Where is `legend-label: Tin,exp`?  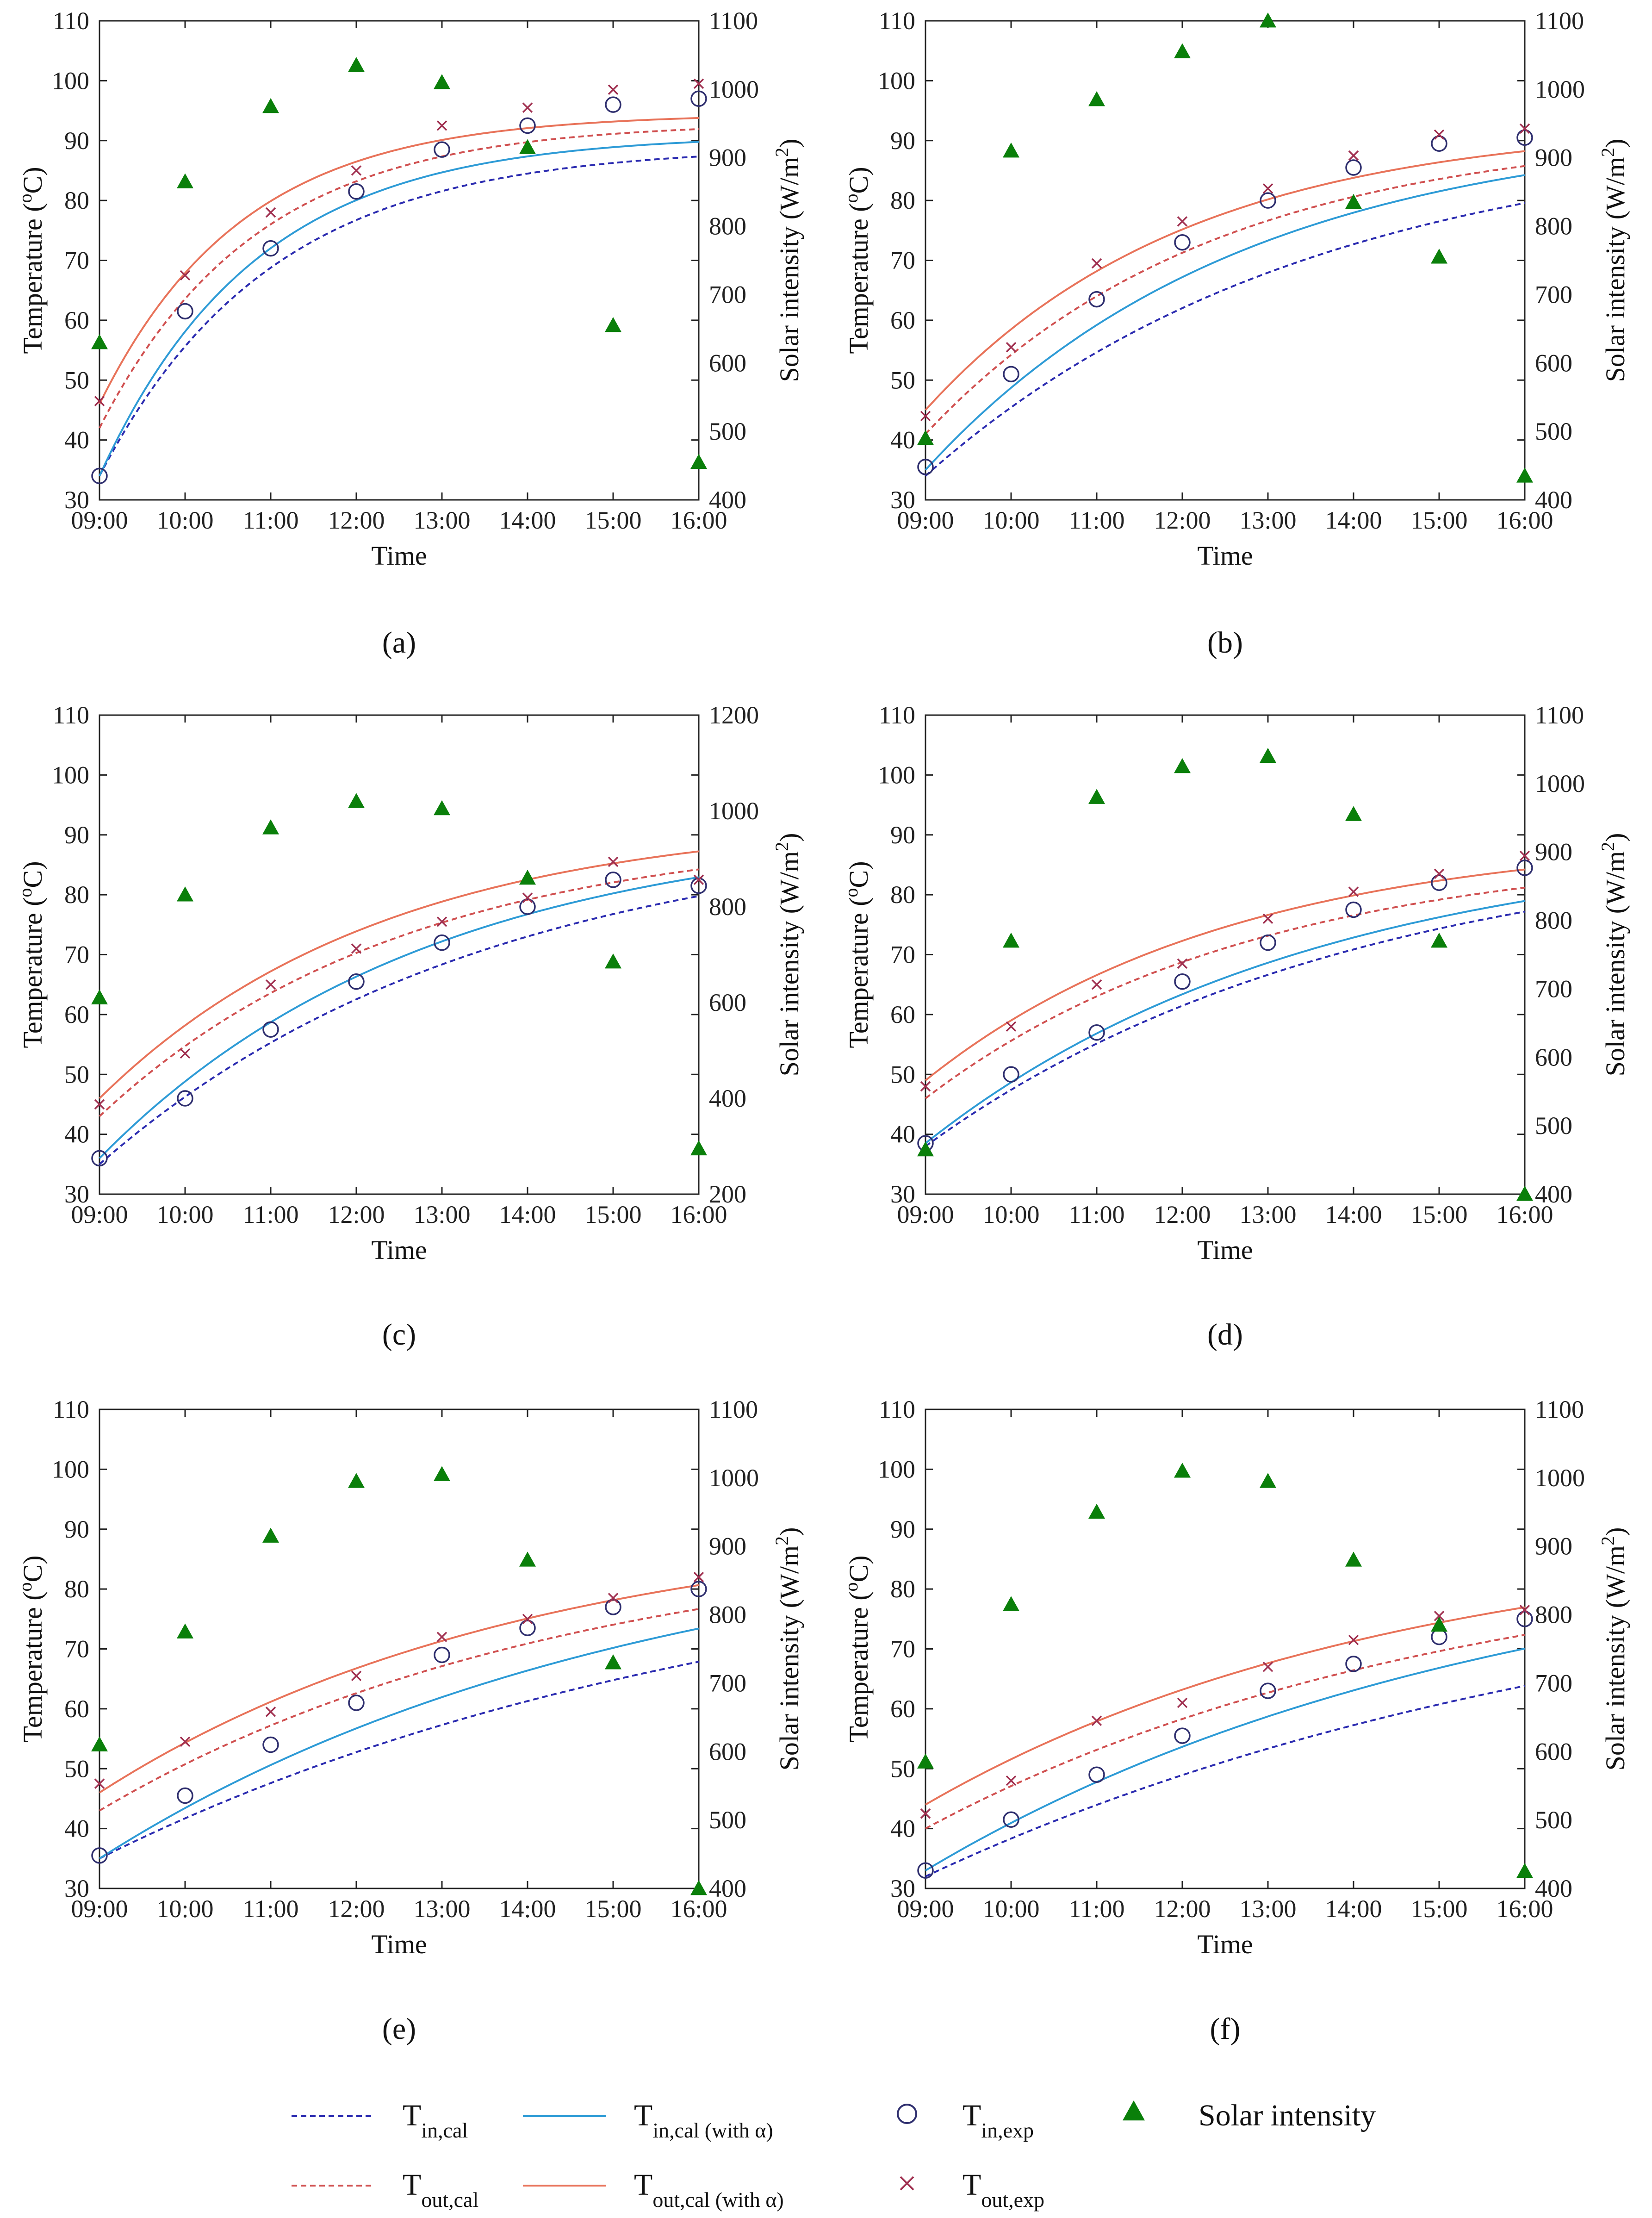 legend-label: Tin,exp is located at coordinates (999, 2120).